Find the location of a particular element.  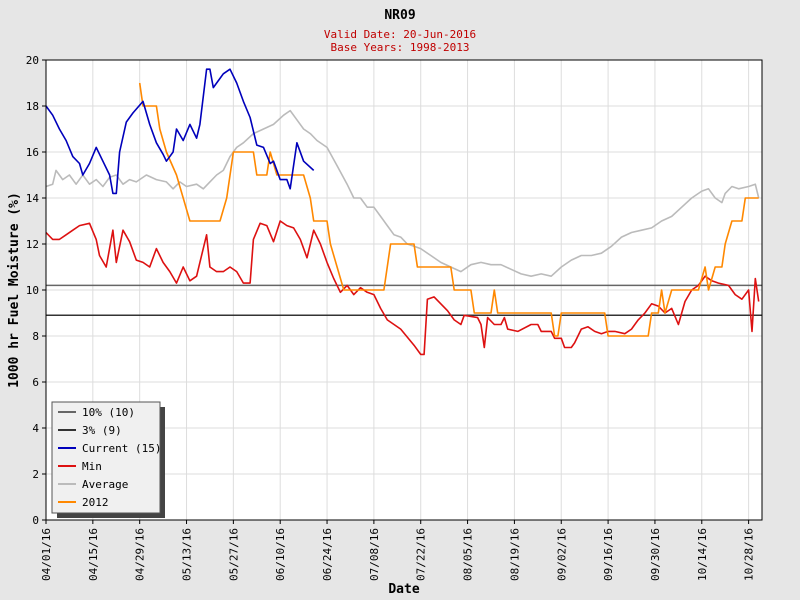

y-axis-ticks: 0 2 4 6 8 10 12 14 16 18 20 is located at coordinates (36, 290).